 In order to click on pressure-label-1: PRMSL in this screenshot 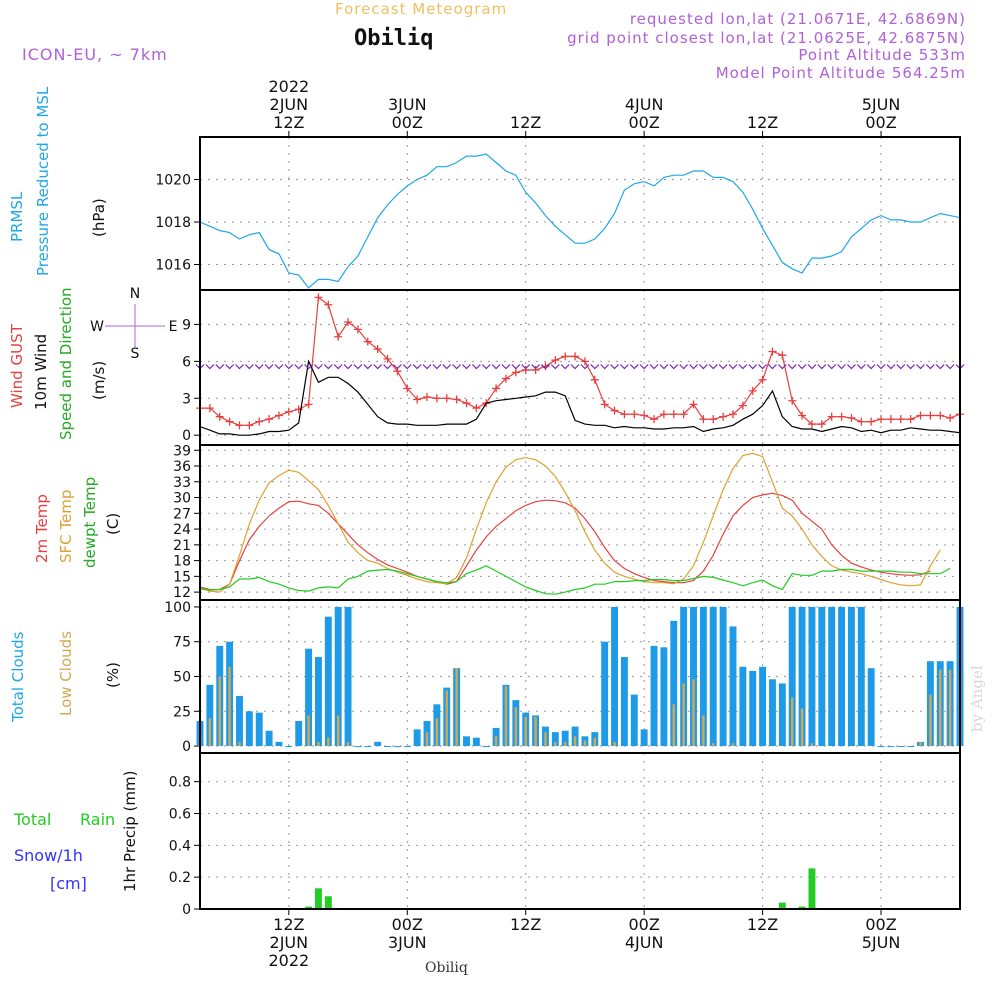, I will do `click(17, 216)`.